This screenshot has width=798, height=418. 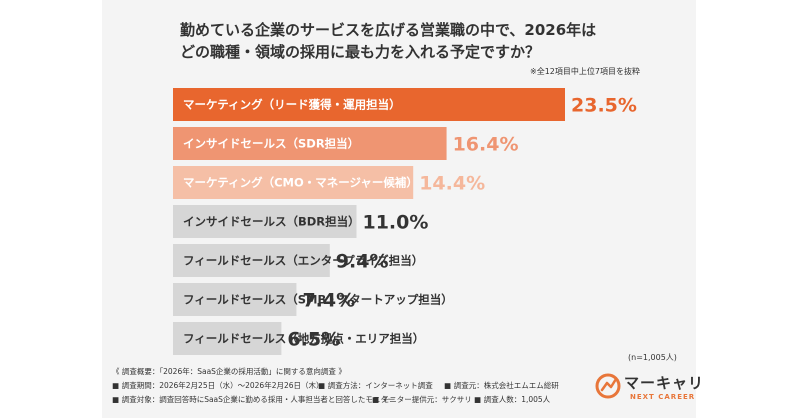 I want to click on bar-value-4: 11.0%, so click(x=395, y=223).